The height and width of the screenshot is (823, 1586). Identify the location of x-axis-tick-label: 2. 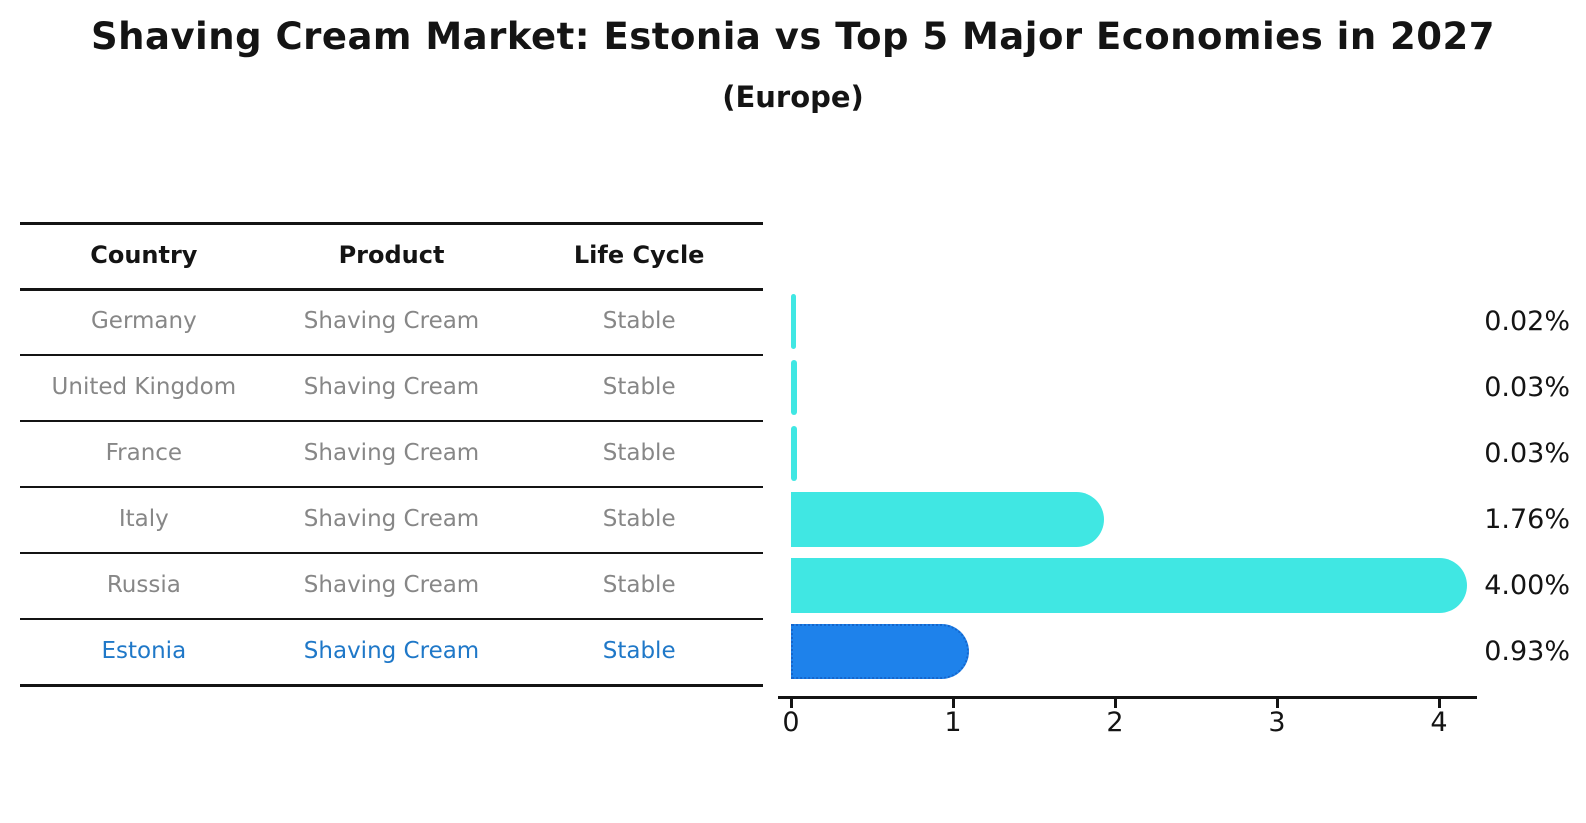
(1115, 722).